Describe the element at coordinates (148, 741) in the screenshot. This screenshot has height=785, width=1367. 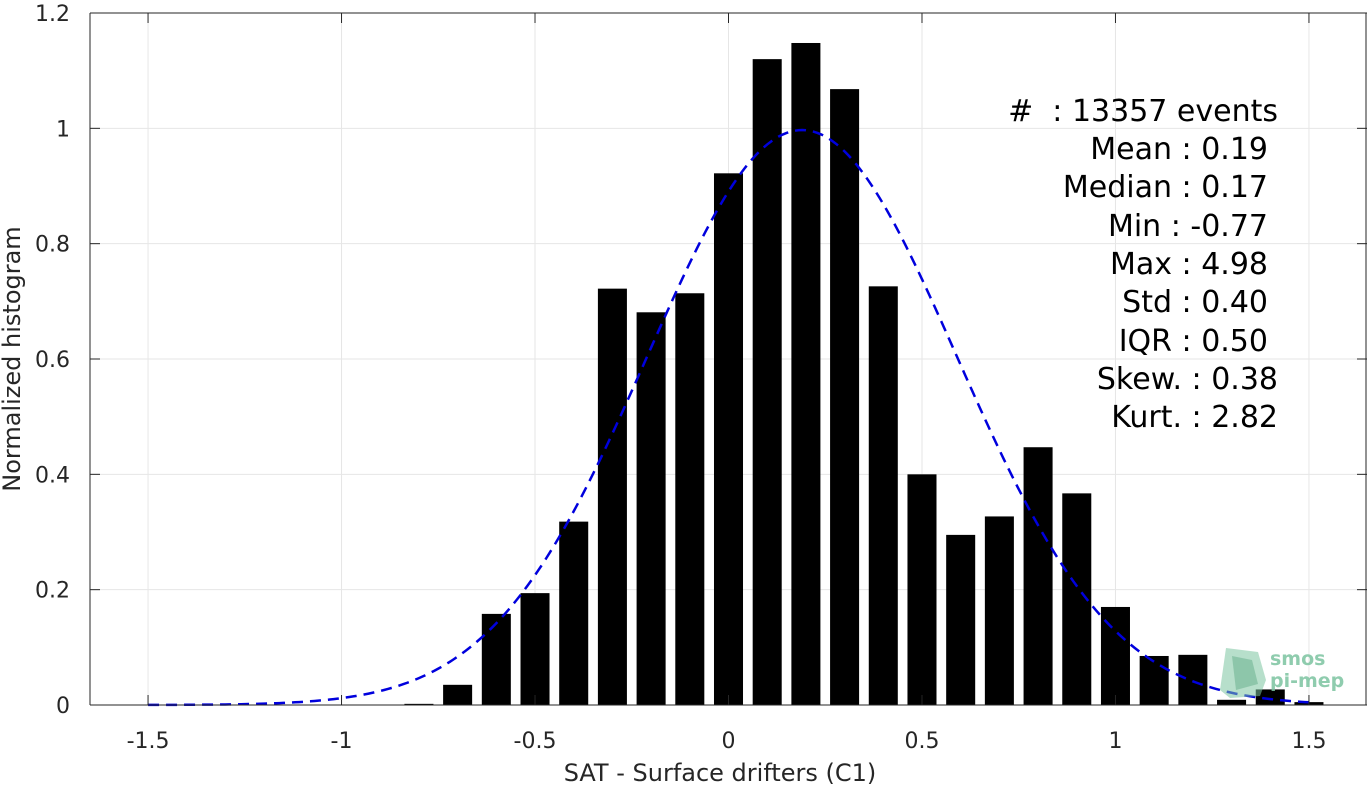
I see `x-tick-label: -1.5` at that location.